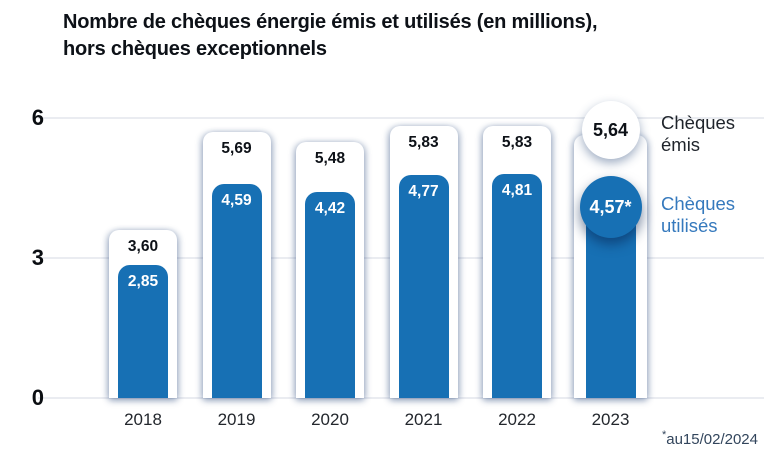 The width and height of the screenshot is (766, 462). What do you see at coordinates (236, 149) in the screenshot?
I see `emitted-value-label-2019: 5,69` at bounding box center [236, 149].